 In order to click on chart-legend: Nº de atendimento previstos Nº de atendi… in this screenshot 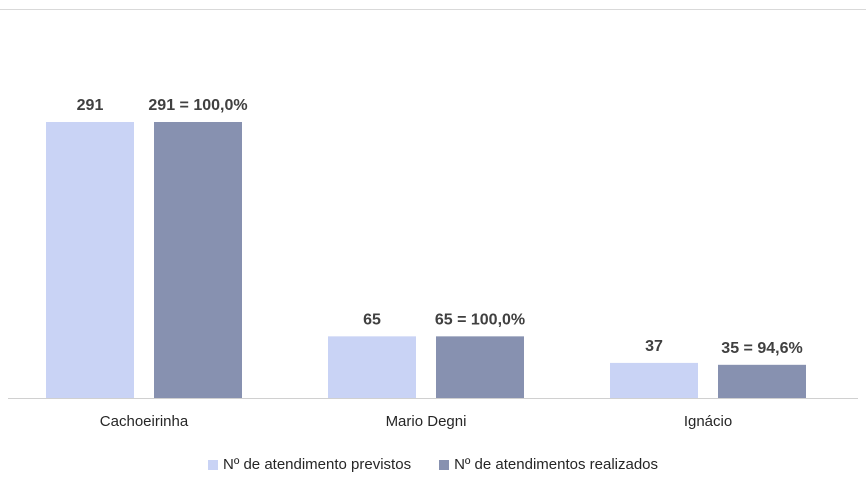, I will do `click(433, 464)`.